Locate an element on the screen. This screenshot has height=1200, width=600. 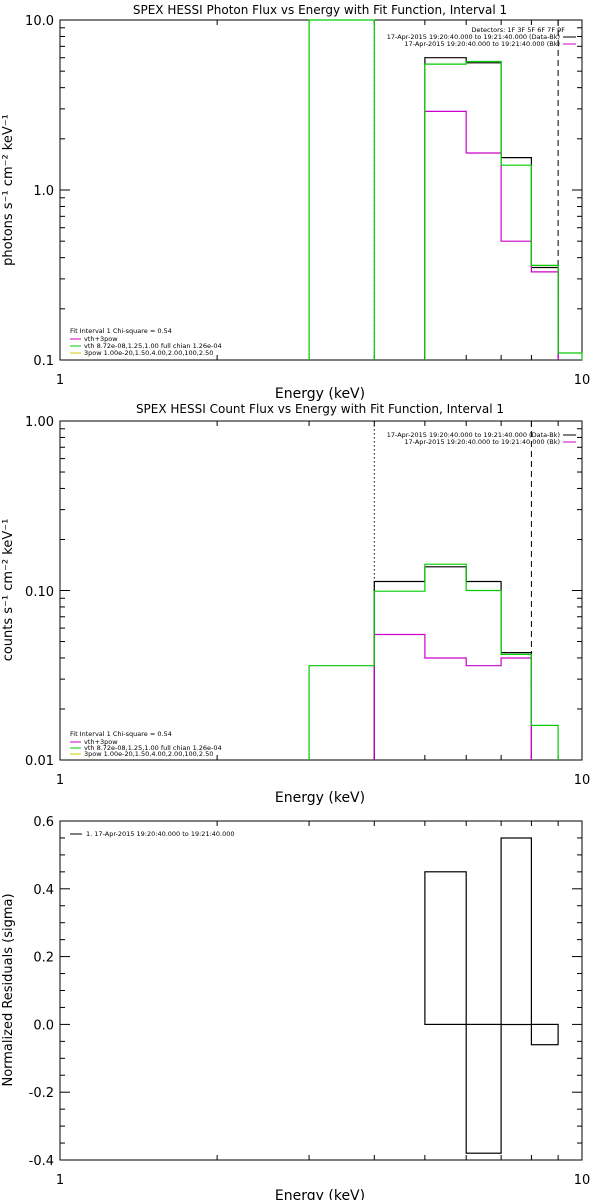
residuals-ytick-label: 0.2 is located at coordinates (43, 958).